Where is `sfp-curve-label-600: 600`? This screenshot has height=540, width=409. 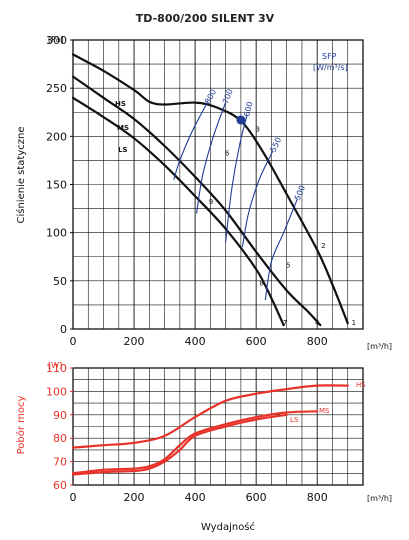
sfp-curve-label-600: 600 is located at coordinates (248, 109).